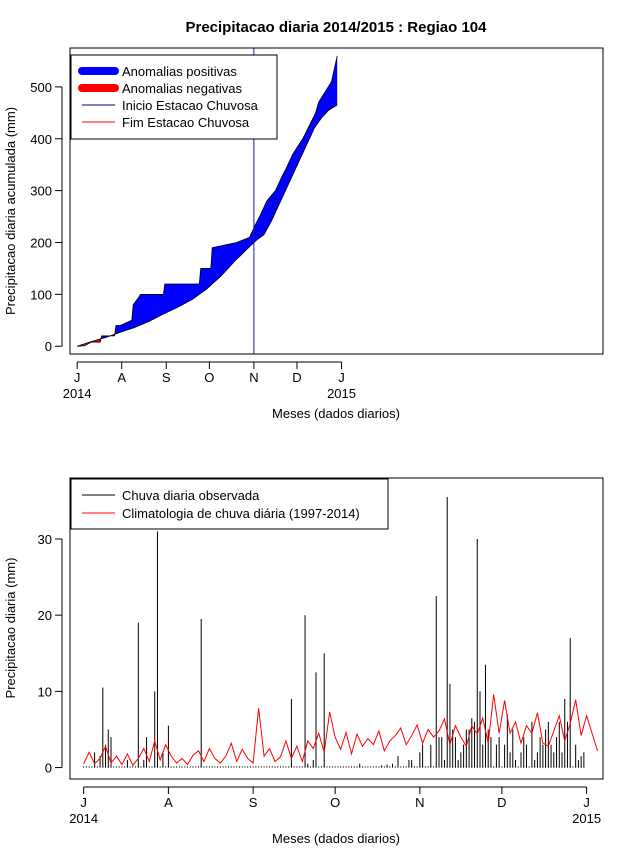 Image resolution: width=640 pixels, height=850 pixels. What do you see at coordinates (41, 294) in the screenshot?
I see `top-y-tick-label: 100` at bounding box center [41, 294].